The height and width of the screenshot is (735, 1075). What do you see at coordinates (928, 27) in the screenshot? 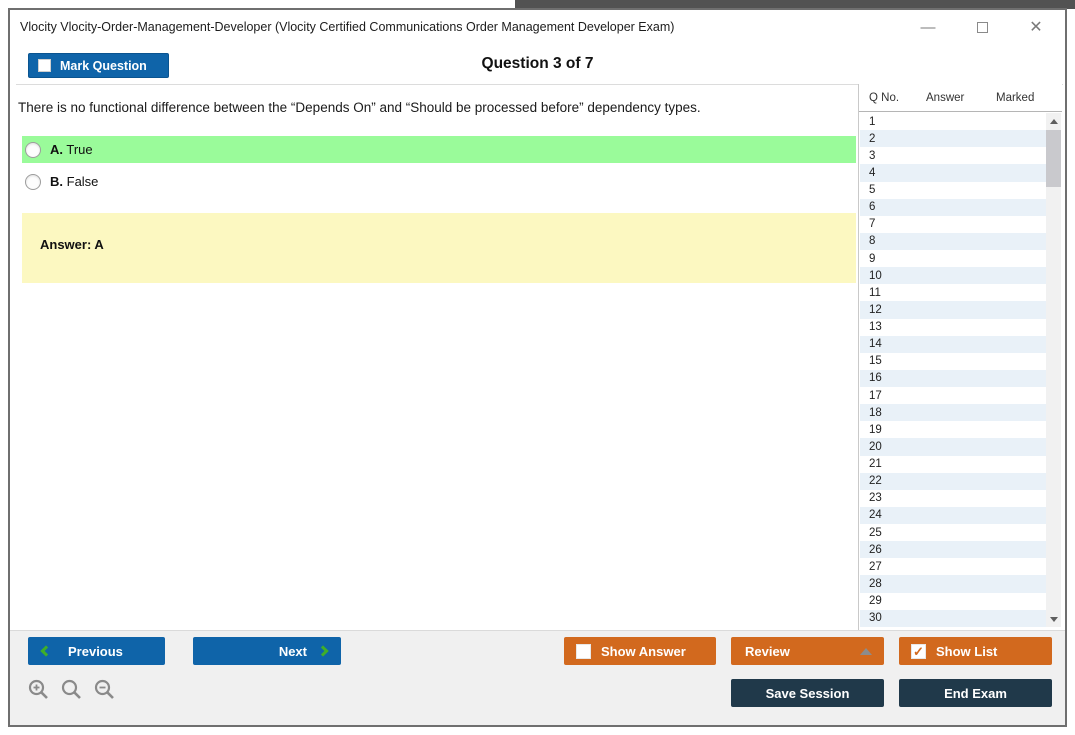
I see `minimize-button: —` at bounding box center [928, 27].